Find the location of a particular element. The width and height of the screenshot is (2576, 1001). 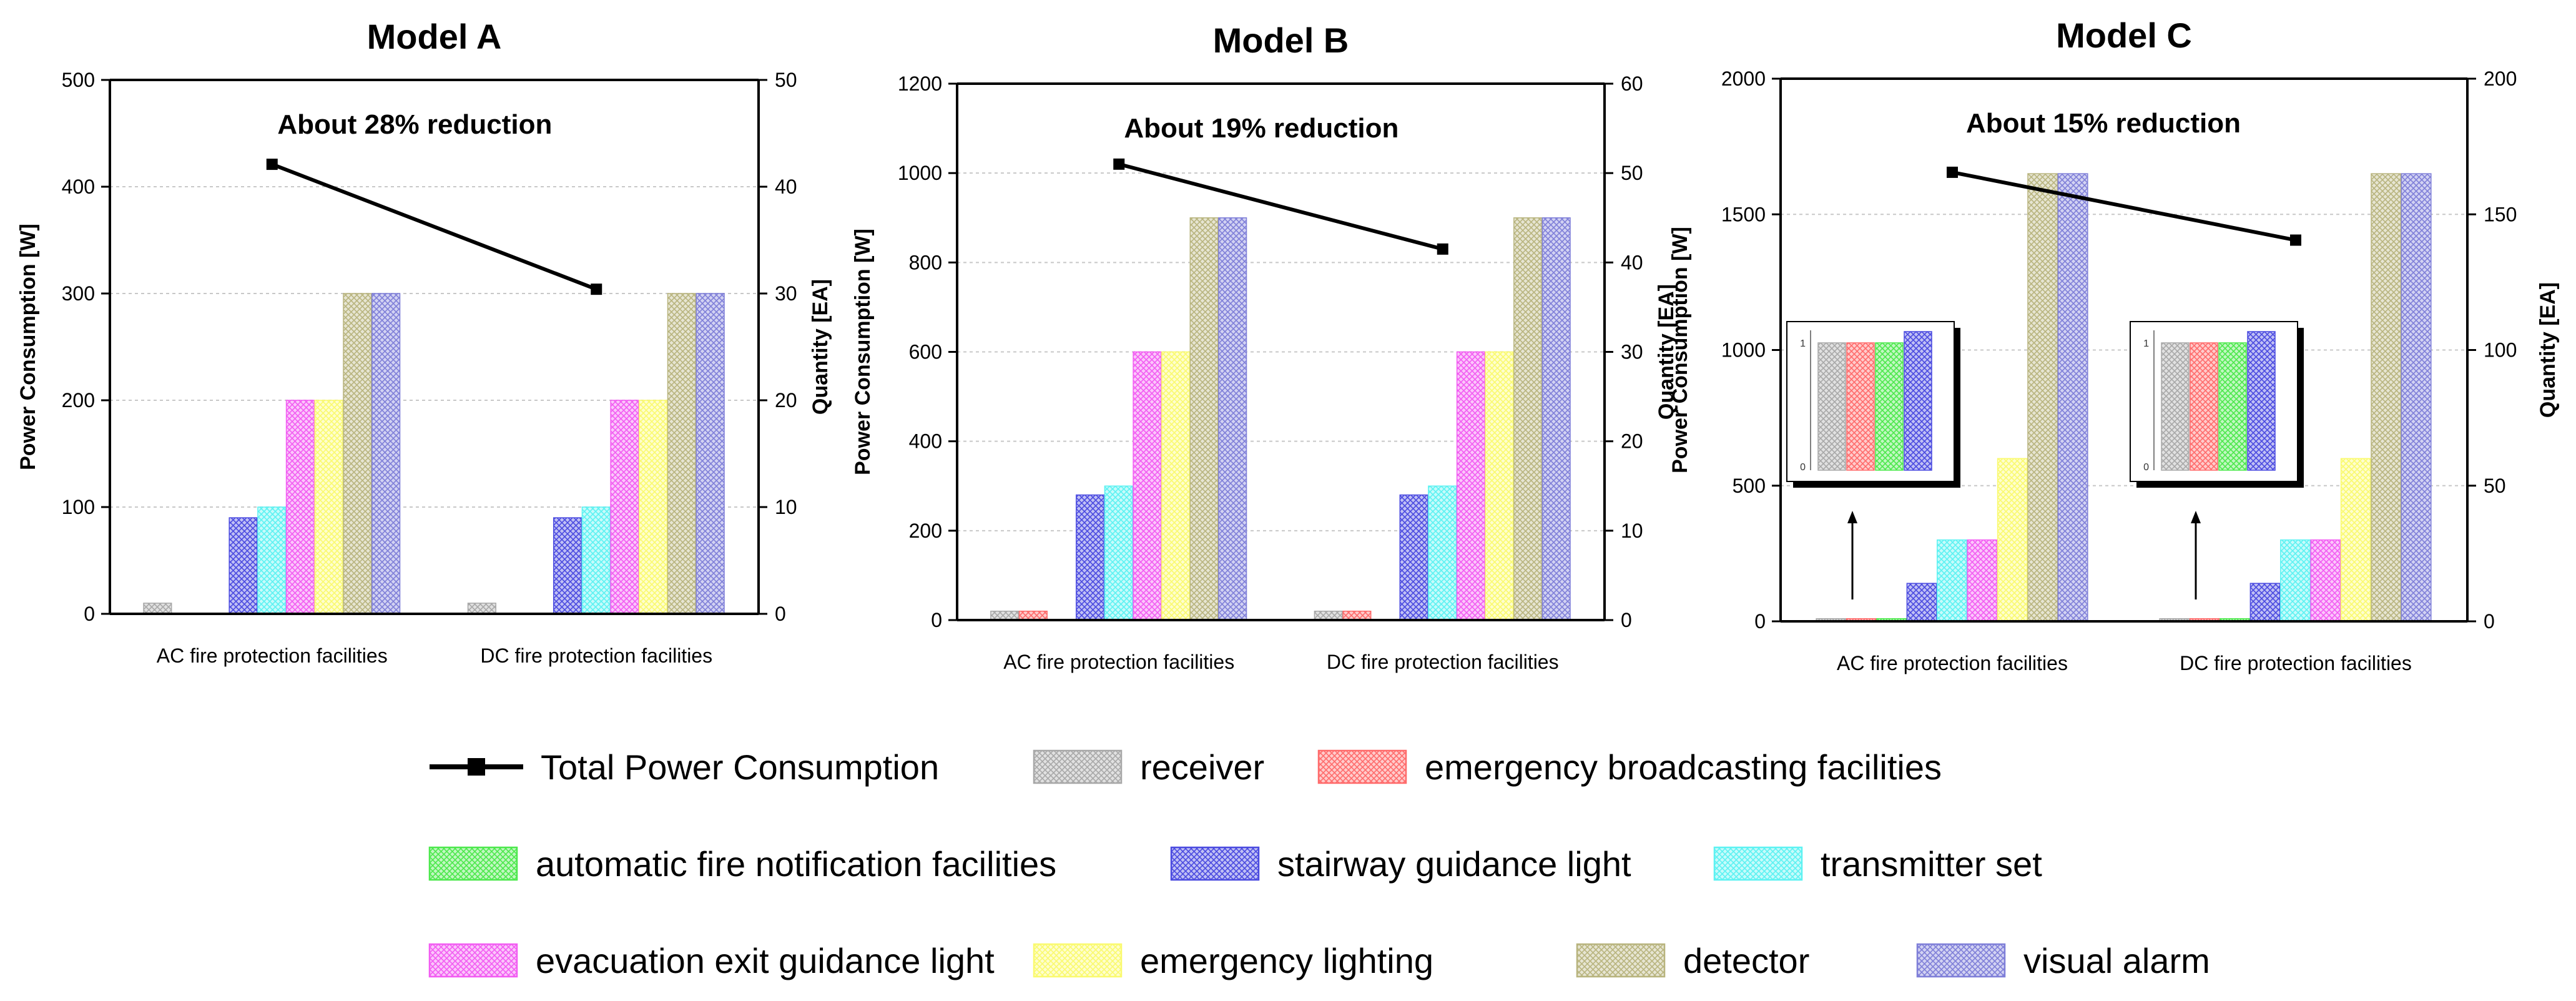

legend-item-total-power-consumption: Total Power Consumption is located at coordinates (684, 767).